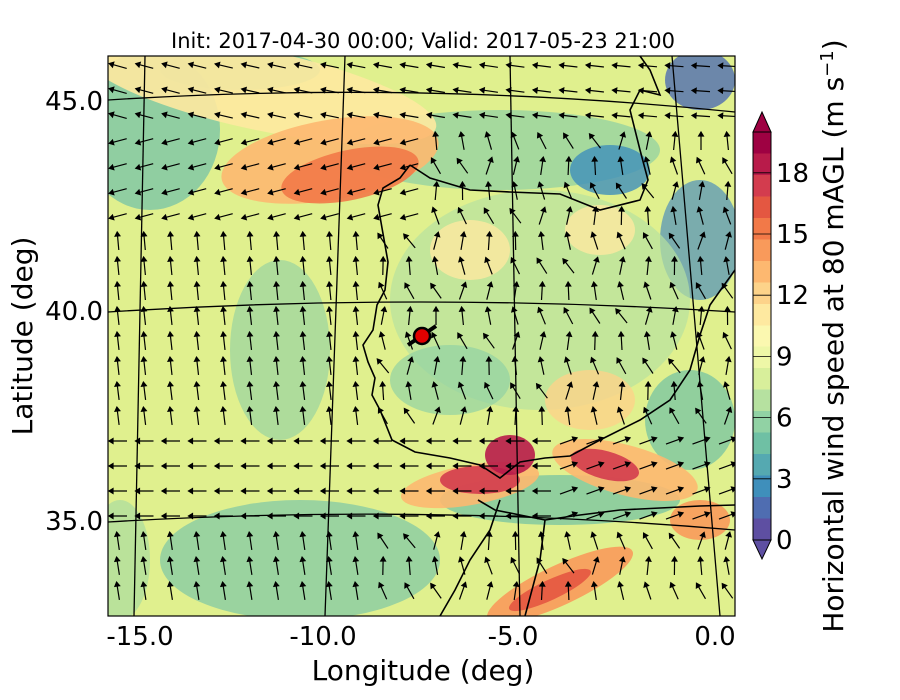  What do you see at coordinates (792, 174) in the screenshot?
I see `colorbar-tick-label: 18` at bounding box center [792, 174].